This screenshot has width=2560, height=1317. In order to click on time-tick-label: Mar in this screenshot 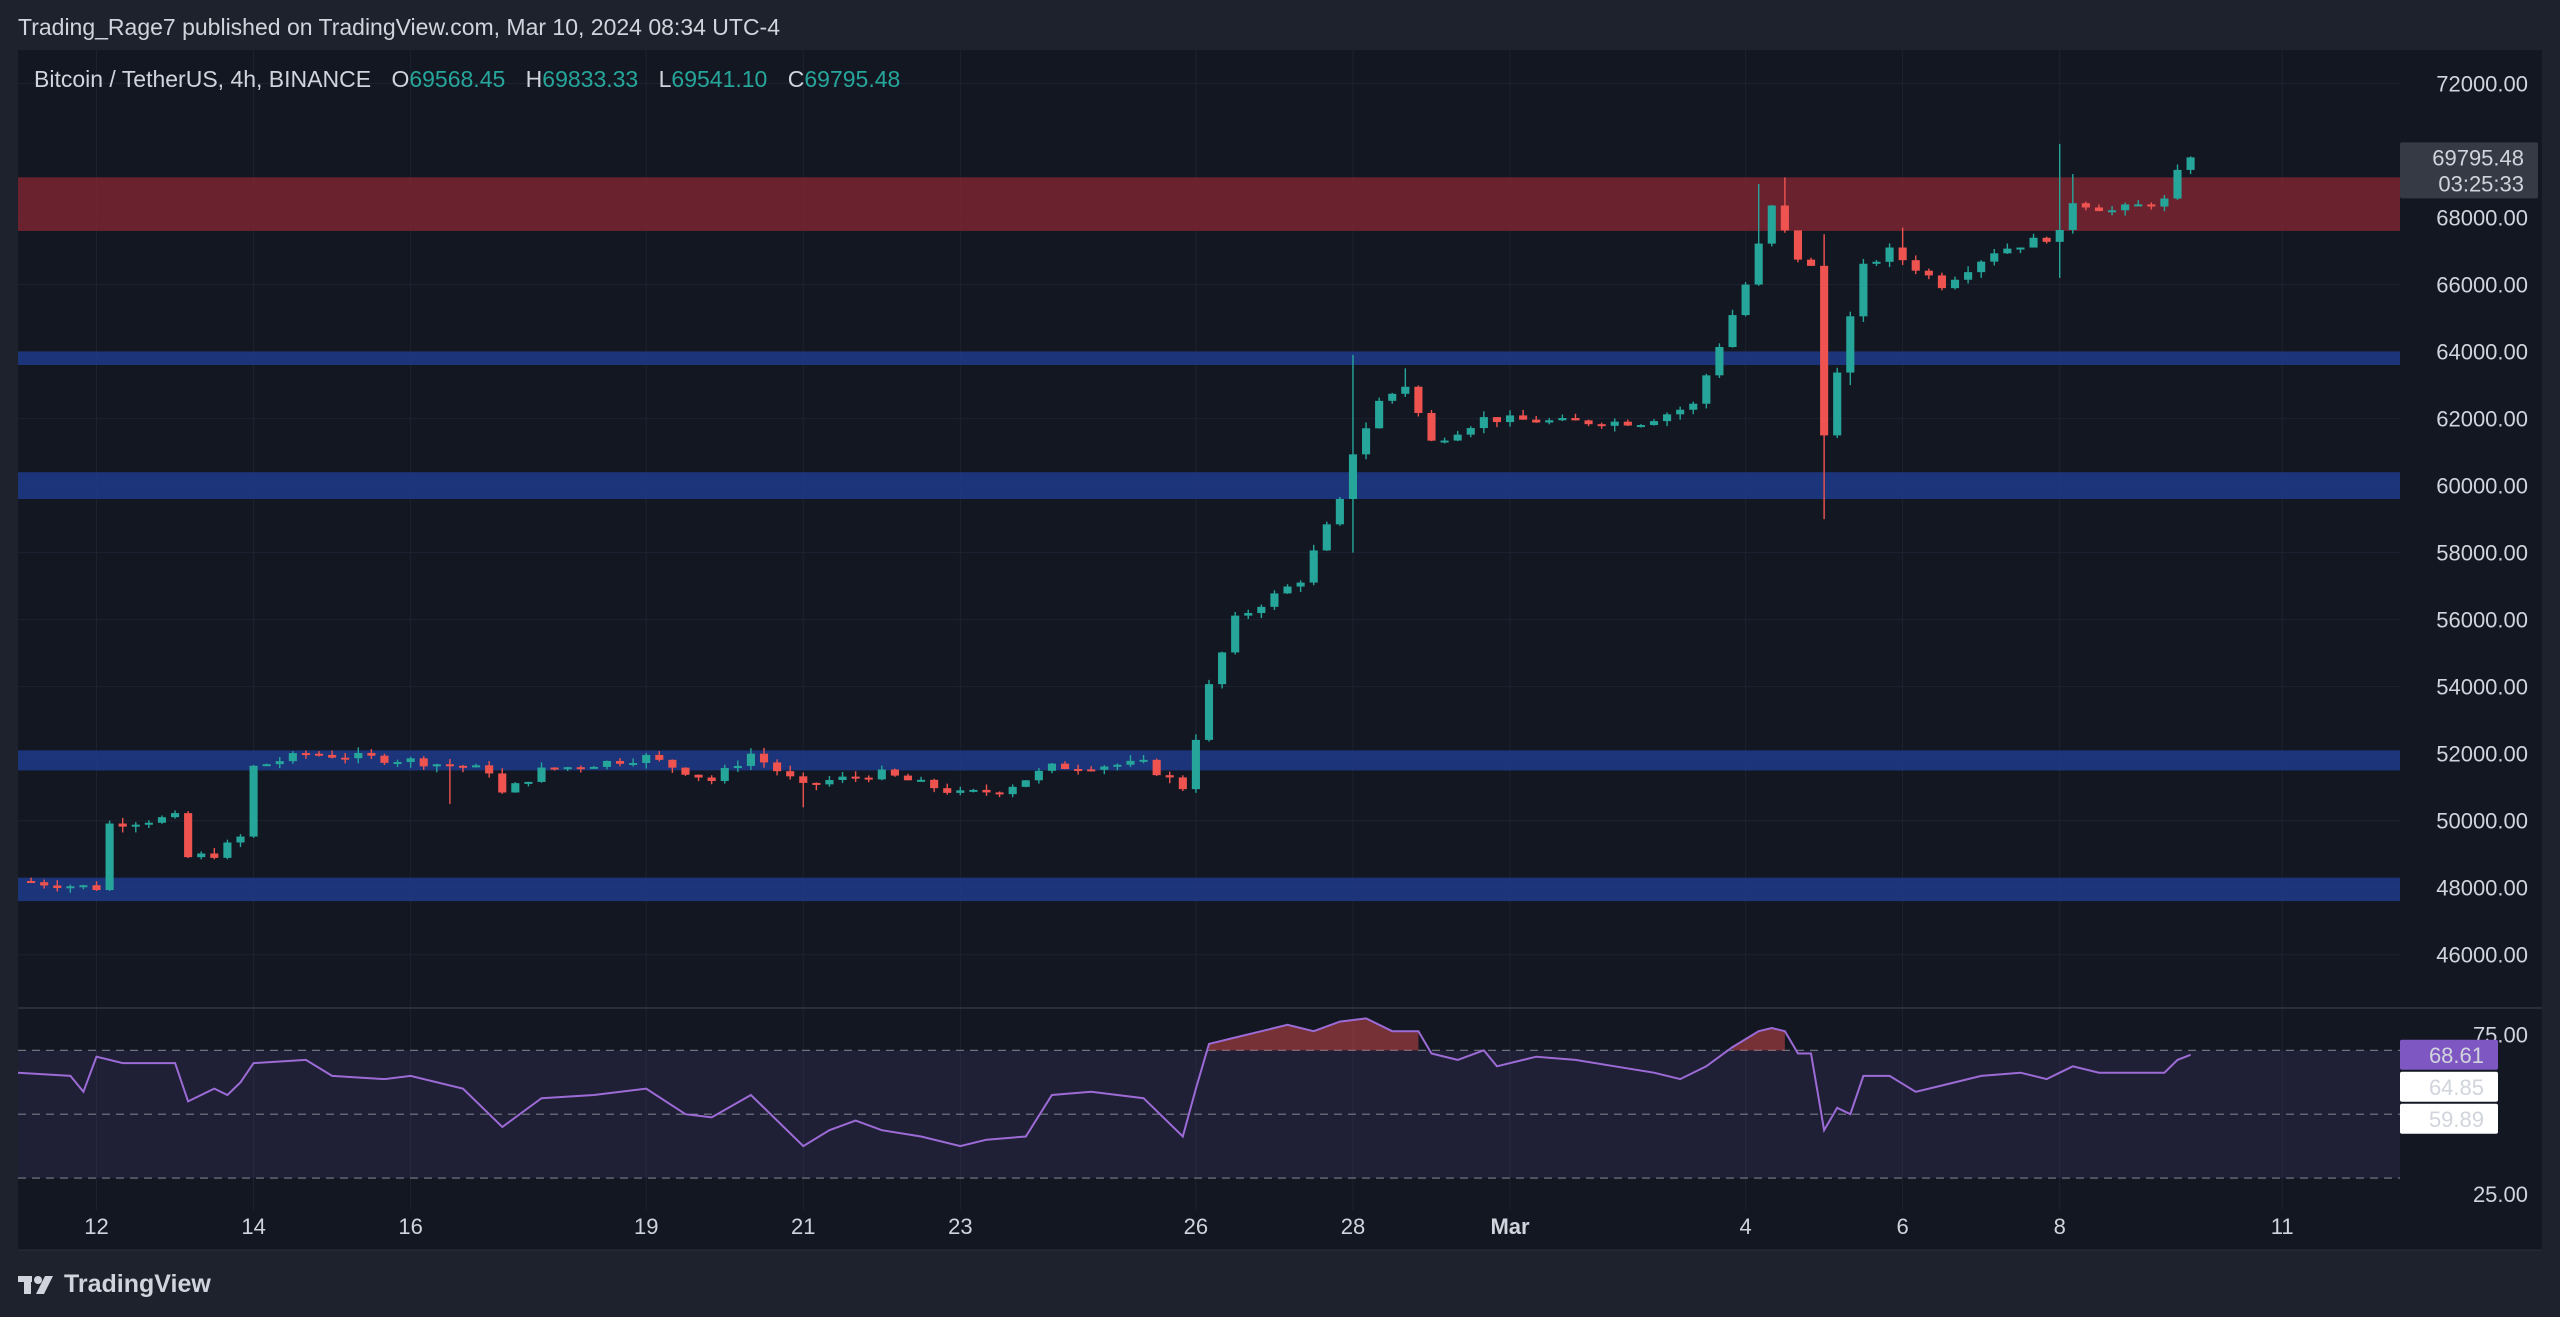, I will do `click(1510, 1226)`.